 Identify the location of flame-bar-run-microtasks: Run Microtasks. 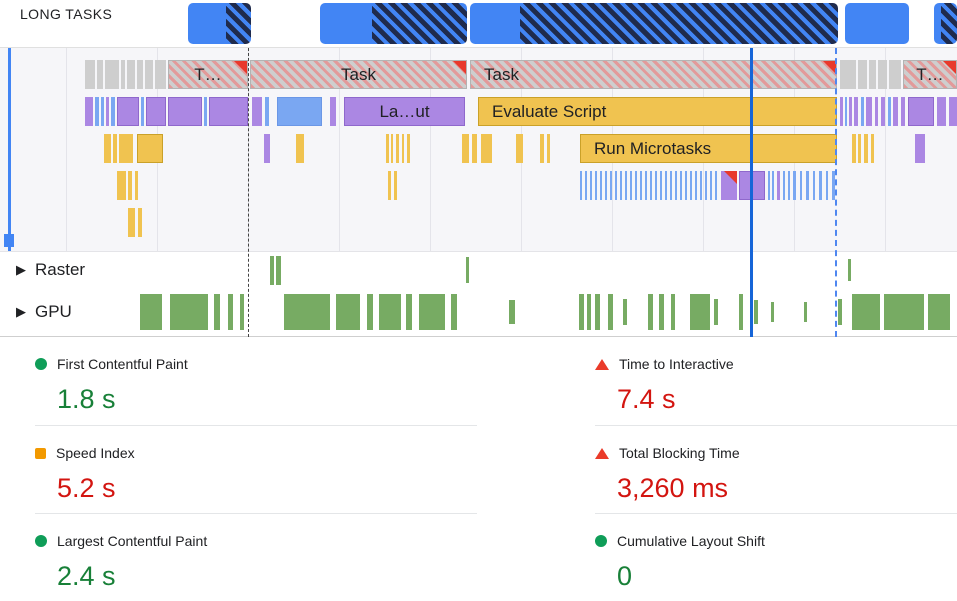
(708, 148).